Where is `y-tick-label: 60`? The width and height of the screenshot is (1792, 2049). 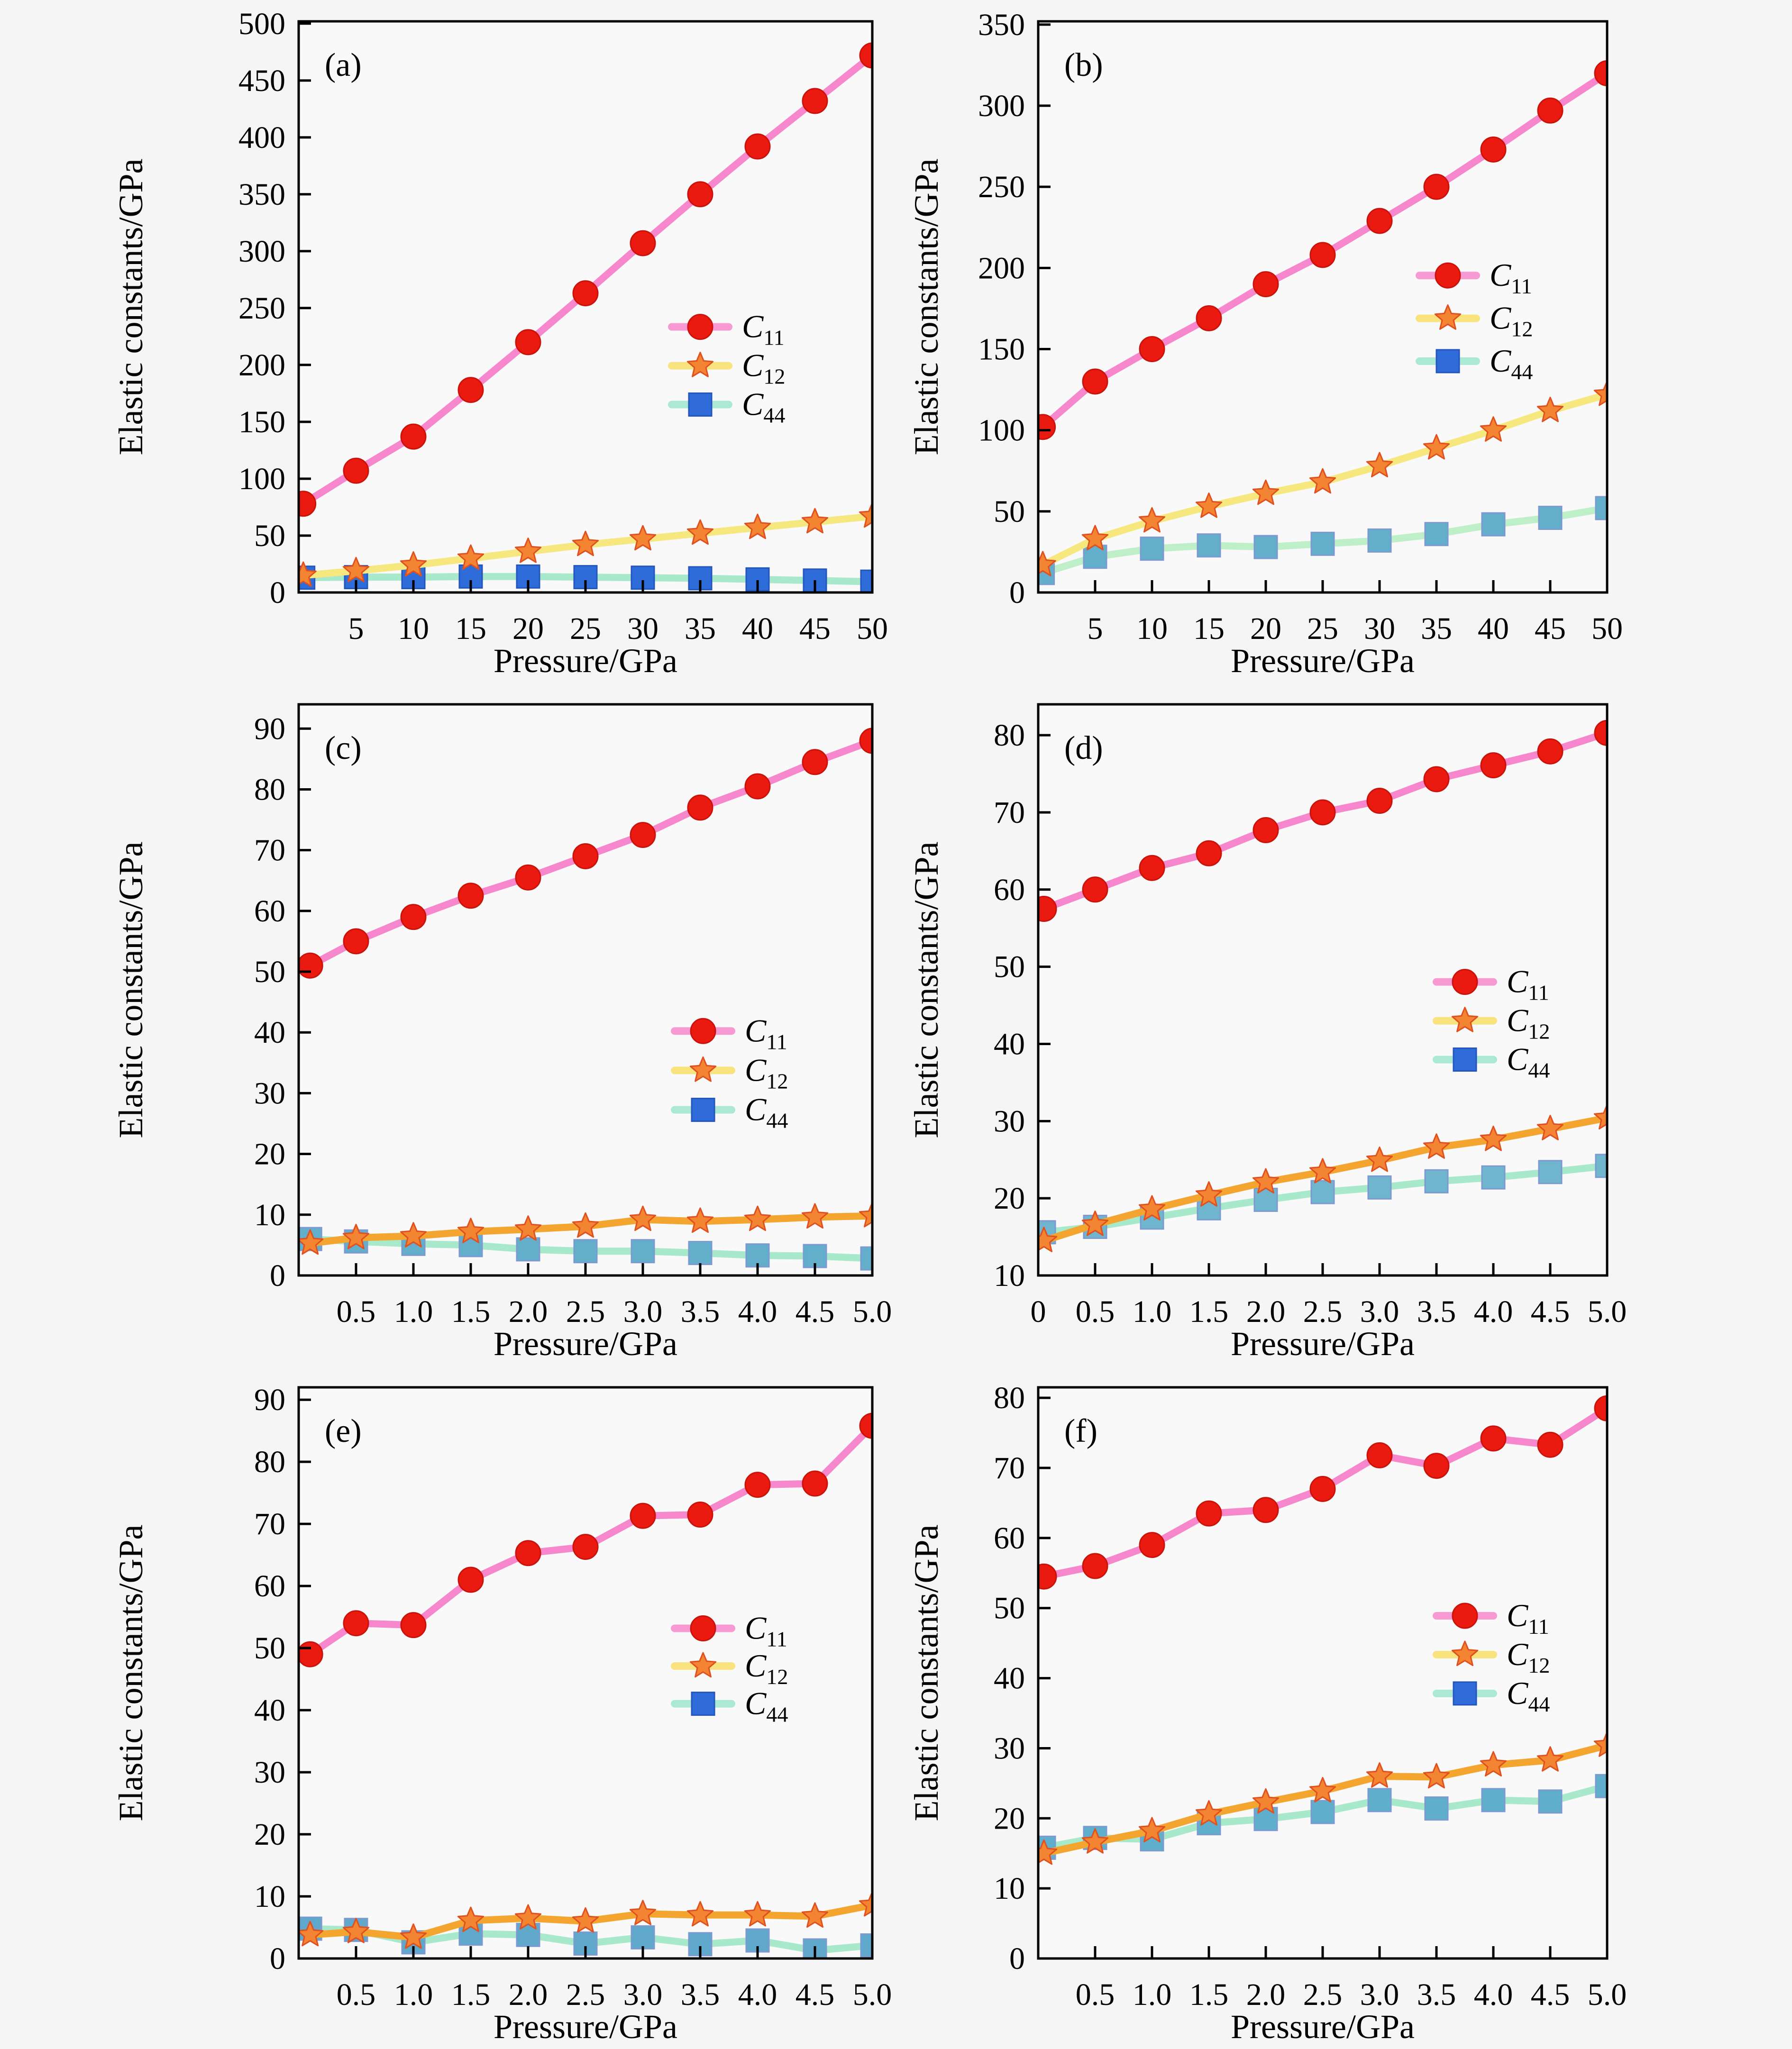 y-tick-label: 60 is located at coordinates (269, 1586).